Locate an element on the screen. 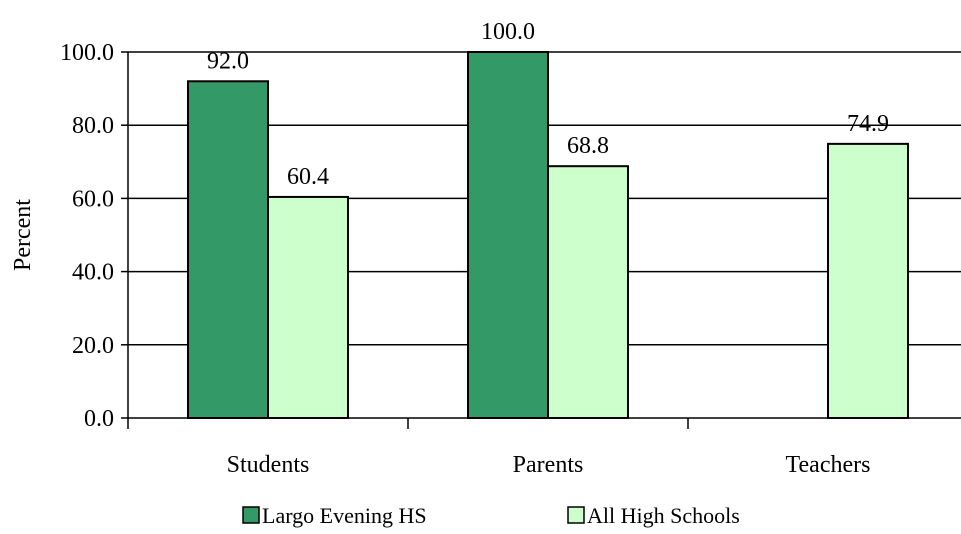 The image size is (961, 534). data-label: 100.0 is located at coordinates (508, 32).